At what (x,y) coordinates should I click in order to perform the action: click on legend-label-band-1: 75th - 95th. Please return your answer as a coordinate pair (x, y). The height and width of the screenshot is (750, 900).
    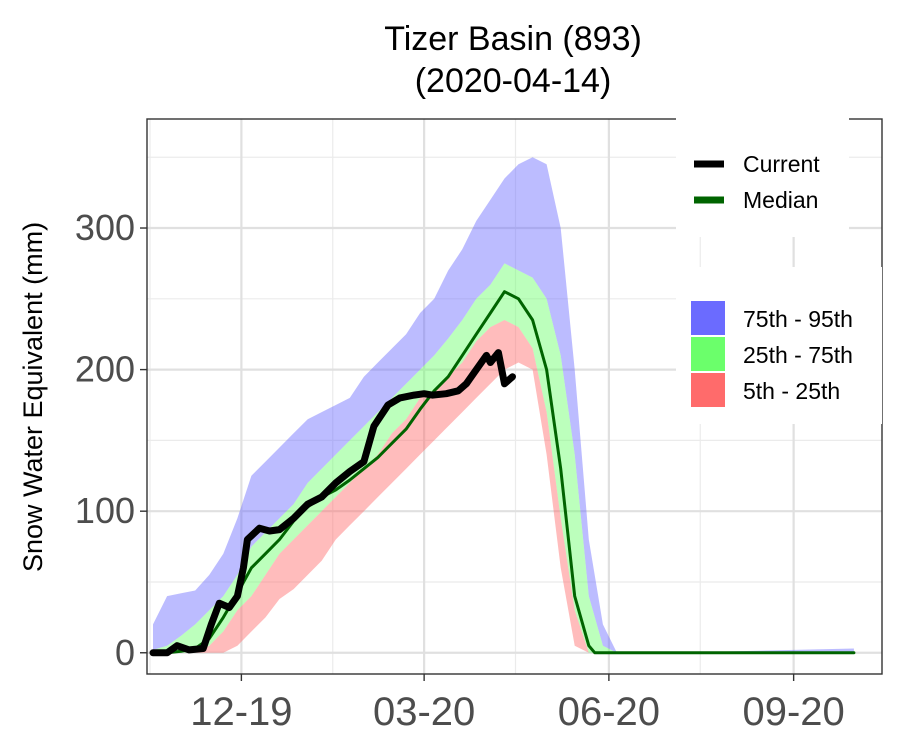
    Looking at the image, I should click on (798, 319).